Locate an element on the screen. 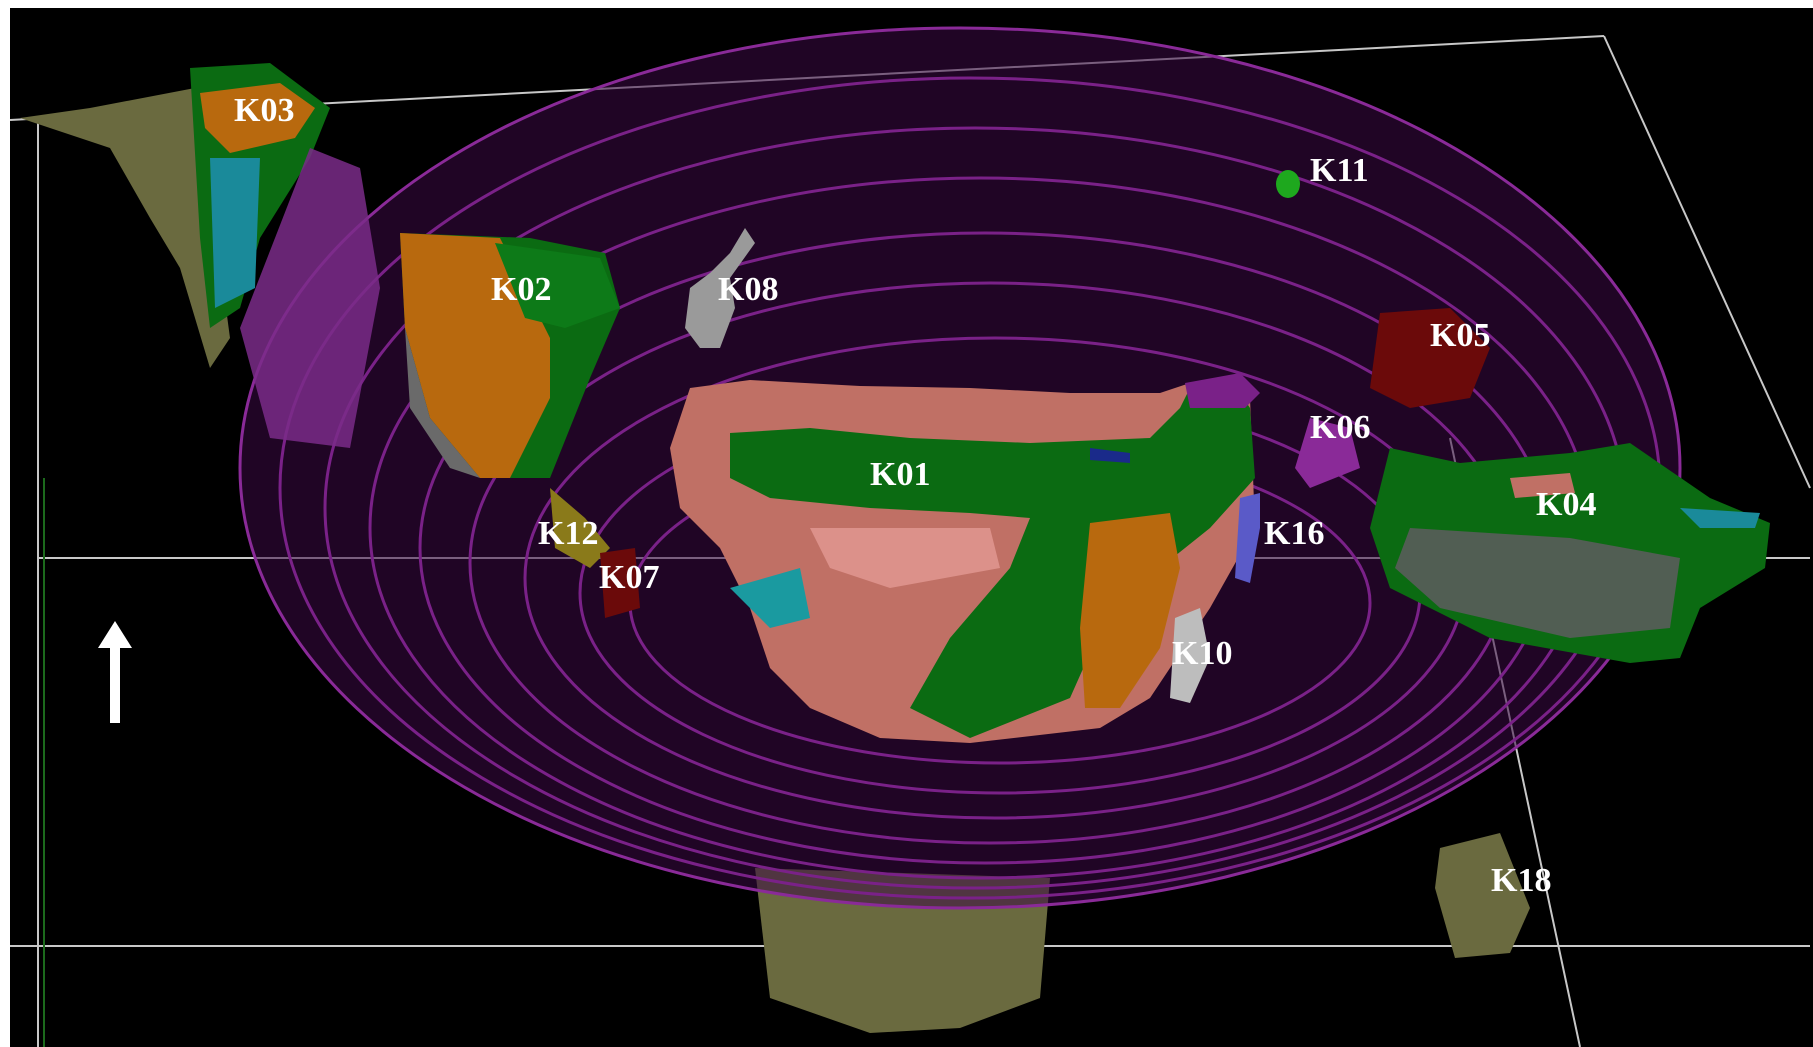 The height and width of the screenshot is (1047, 1813). label-k12: K12 is located at coordinates (568, 533).